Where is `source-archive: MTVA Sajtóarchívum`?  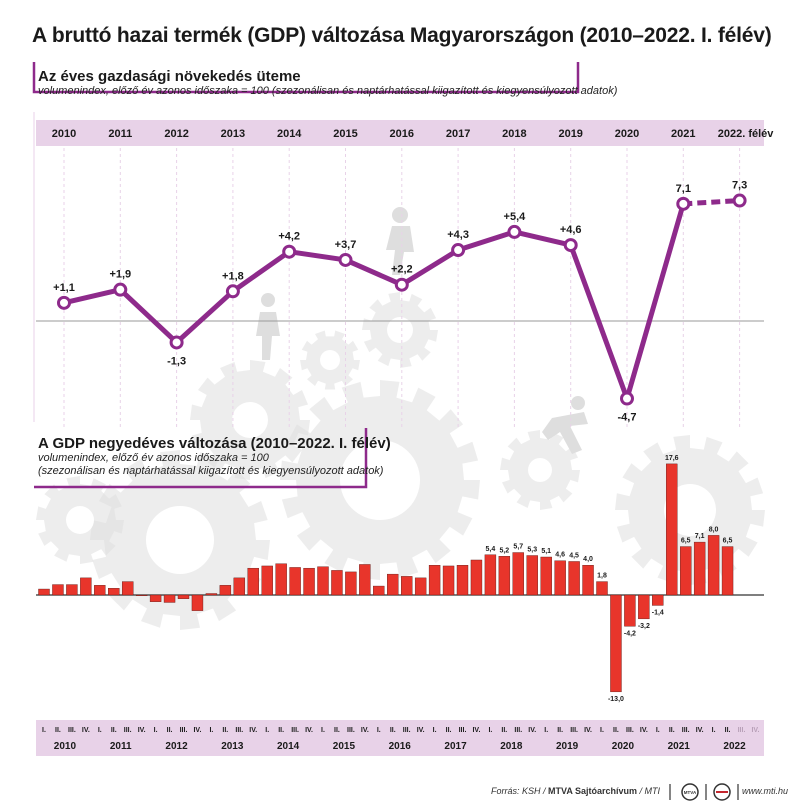 source-archive: MTVA Sajtóarchívum is located at coordinates (592, 791).